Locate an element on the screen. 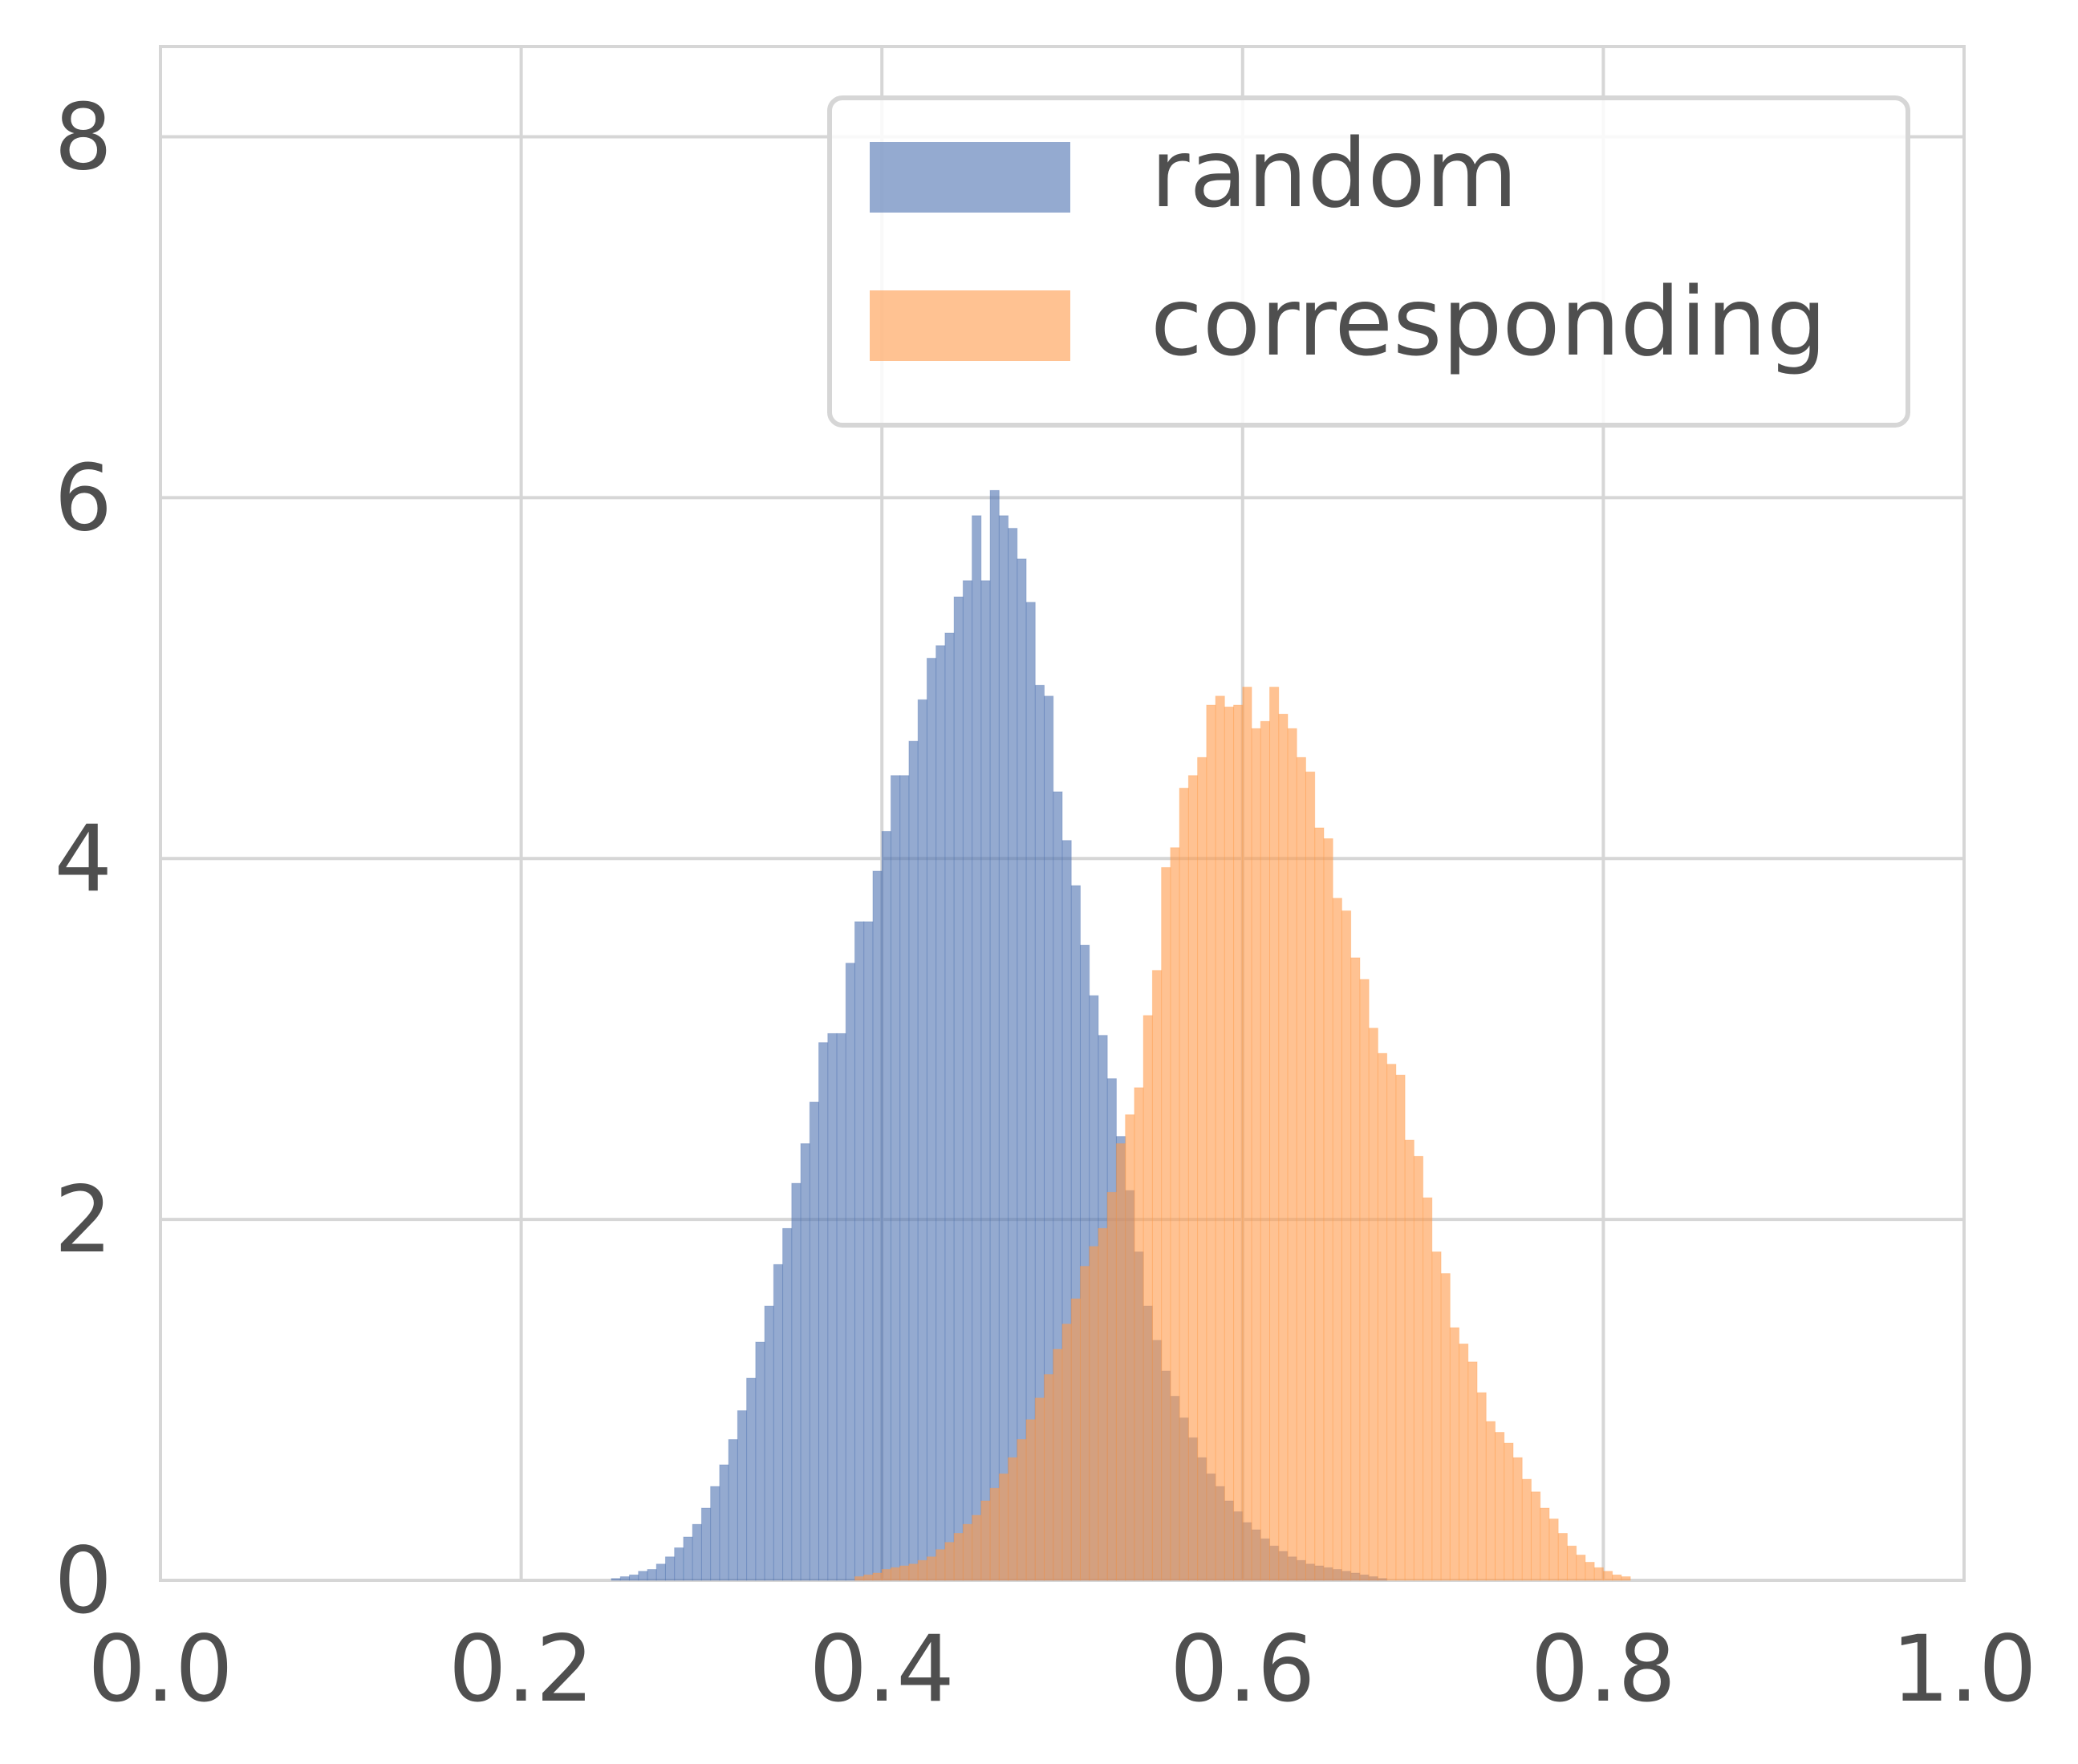  legend-label-random: random is located at coordinates (1334, 174).